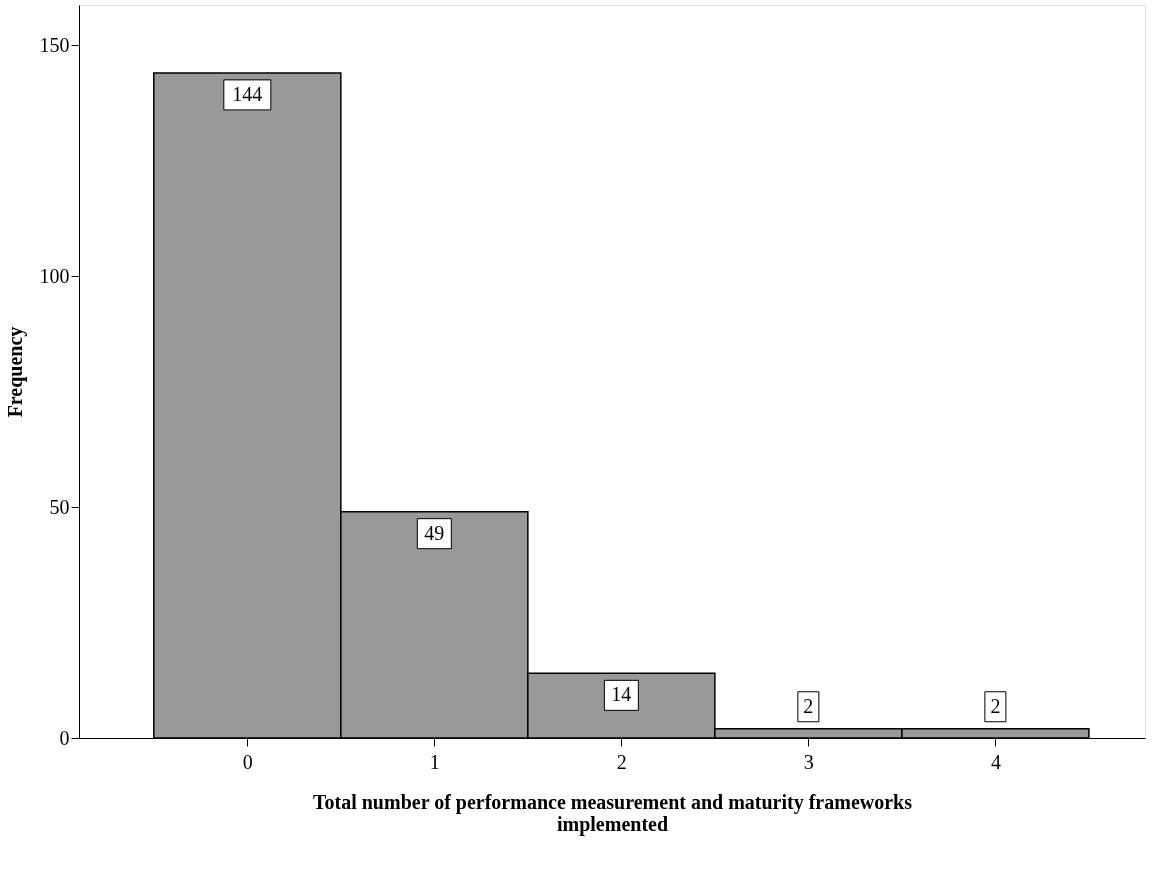 The image size is (1170, 875). I want to click on data-label: 49, so click(434, 532).